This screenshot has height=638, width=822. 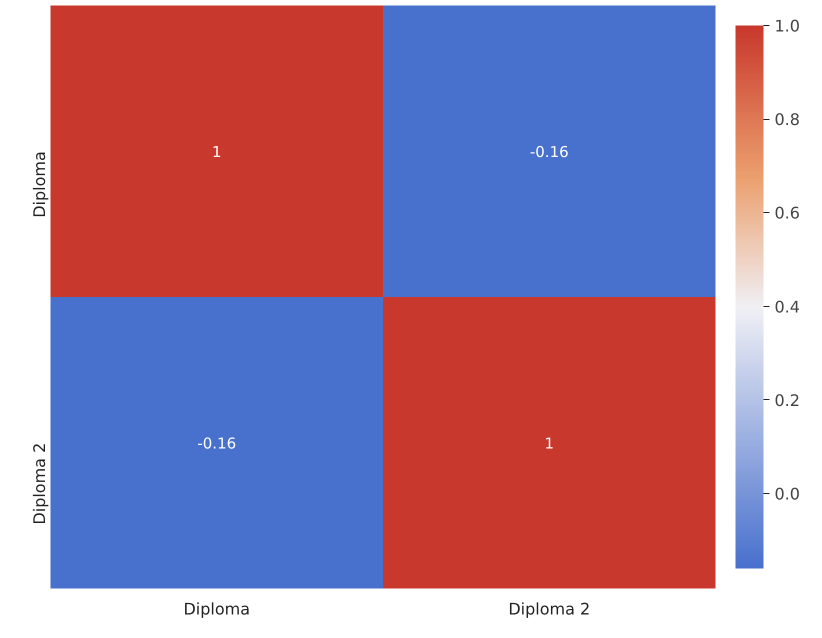 I want to click on color-bar-label: 0.0, so click(x=787, y=494).